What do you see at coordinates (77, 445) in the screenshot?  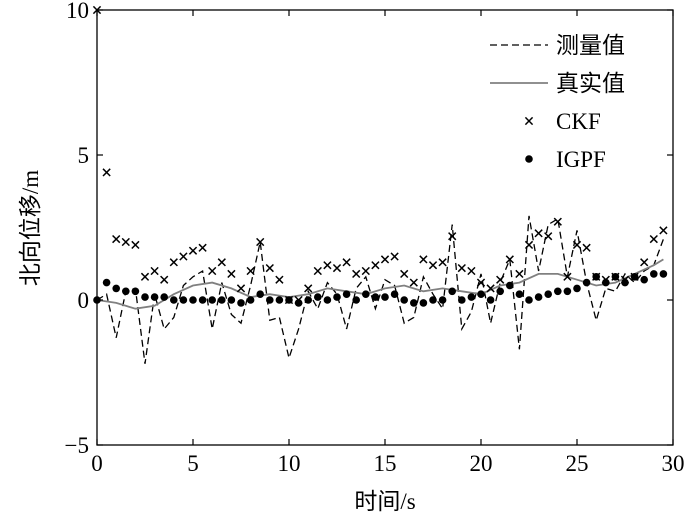 I see `y-tick-label: −5` at bounding box center [77, 445].